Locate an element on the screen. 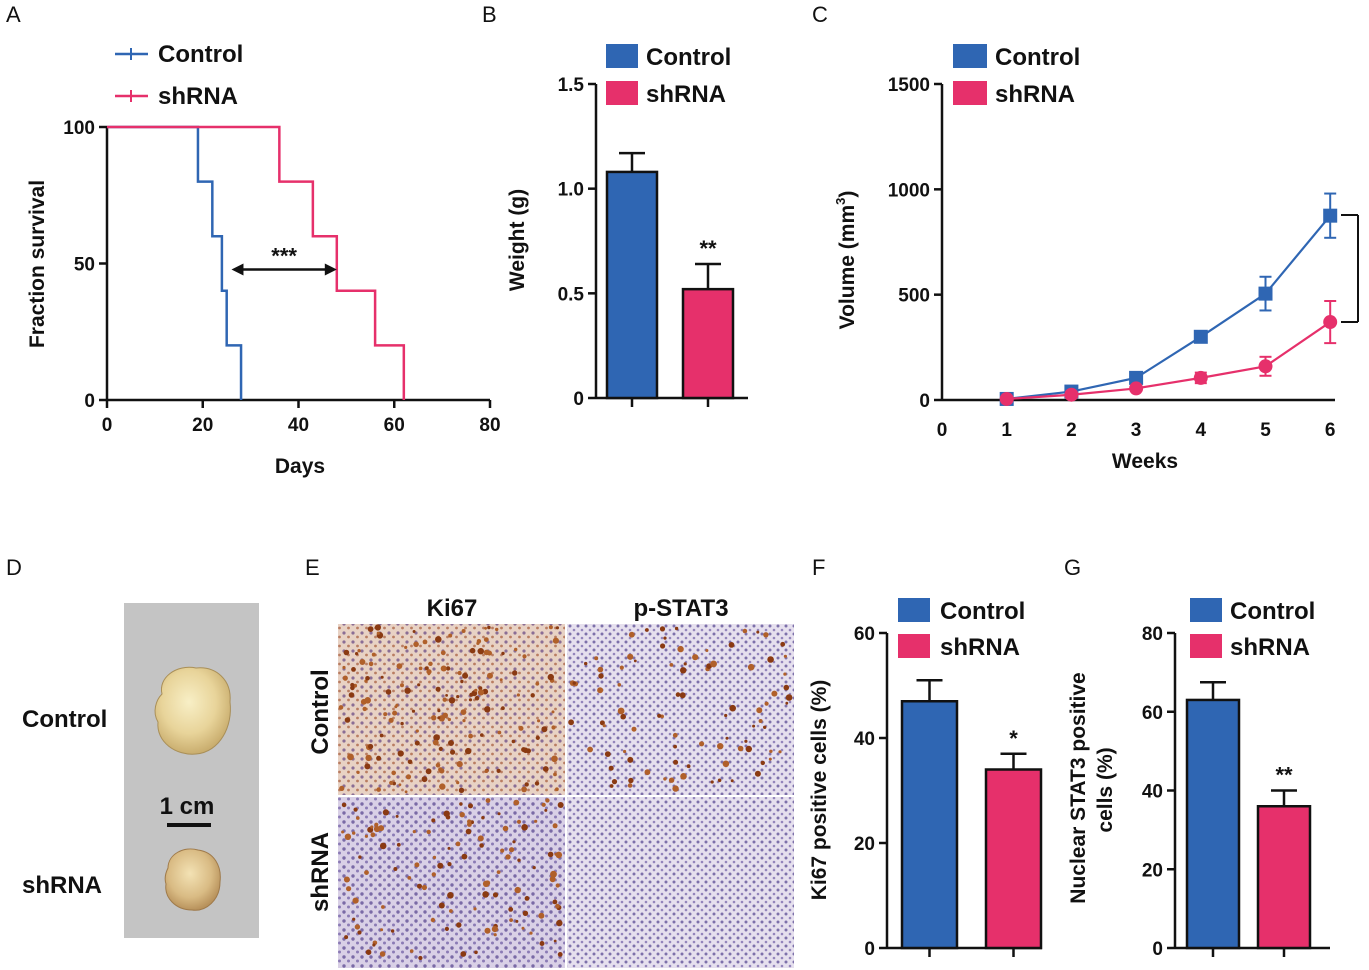 This screenshot has width=1369, height=970. ihc-tile-pstat3-control is located at coordinates (680, 709).